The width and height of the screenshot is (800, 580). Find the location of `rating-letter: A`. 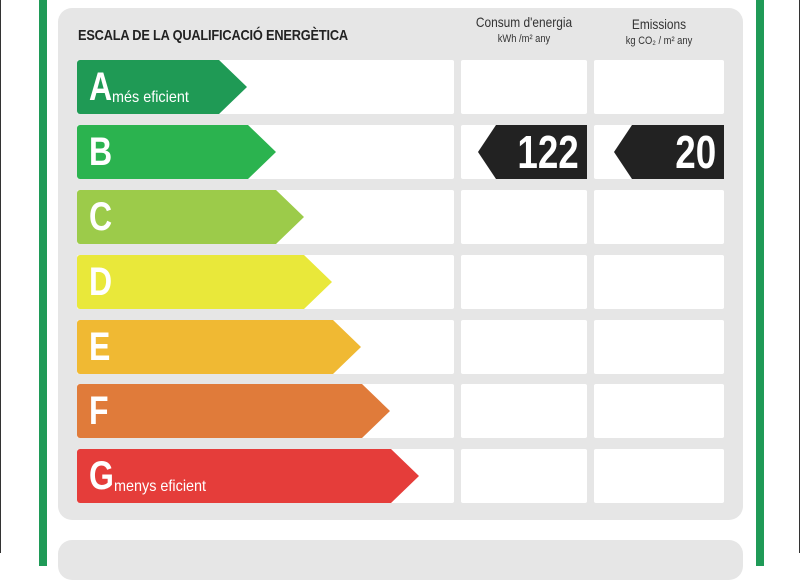

rating-letter: A is located at coordinates (101, 86).